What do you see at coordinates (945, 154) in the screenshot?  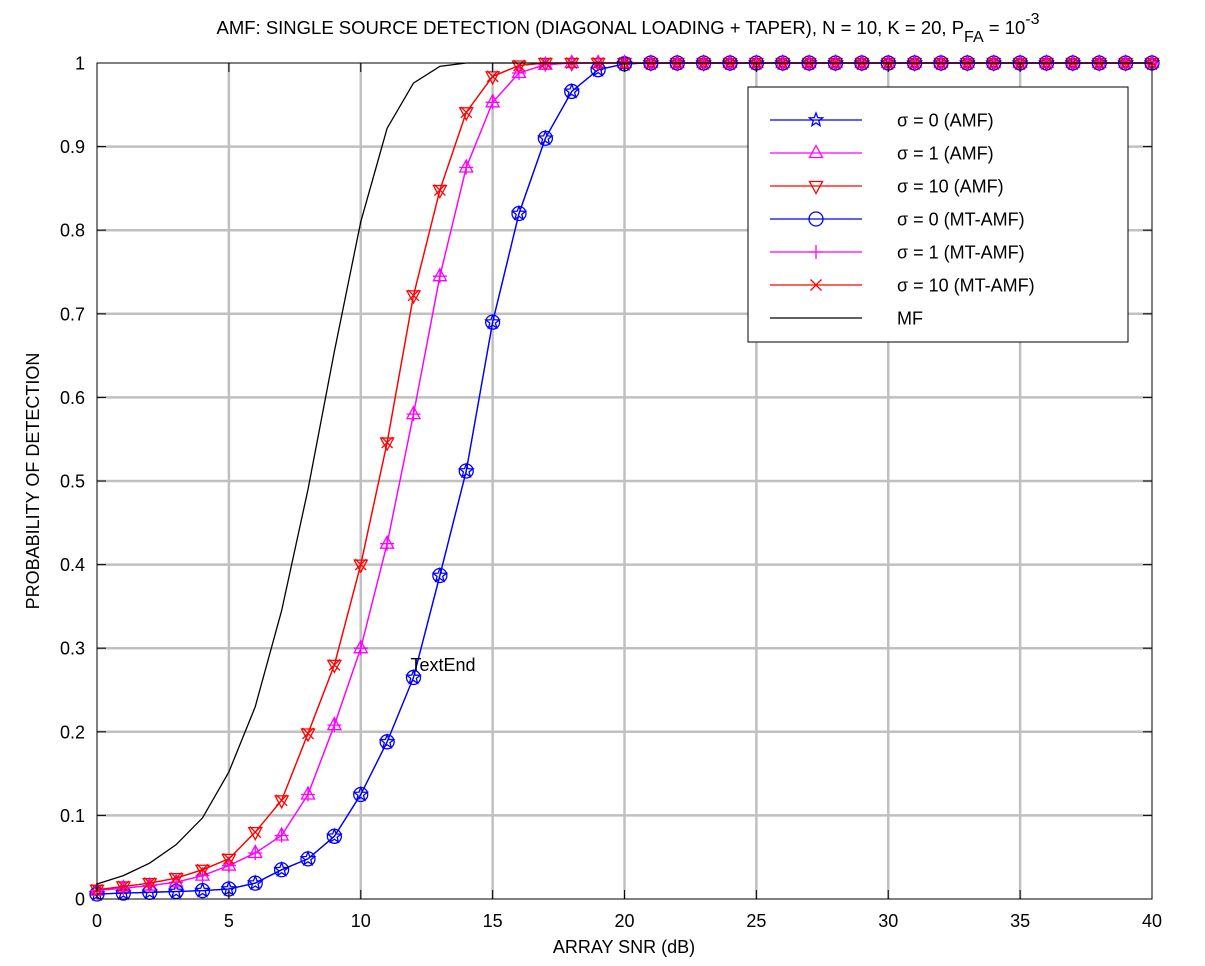 I see `legend-label: σ = 1 (AMF)` at bounding box center [945, 154].